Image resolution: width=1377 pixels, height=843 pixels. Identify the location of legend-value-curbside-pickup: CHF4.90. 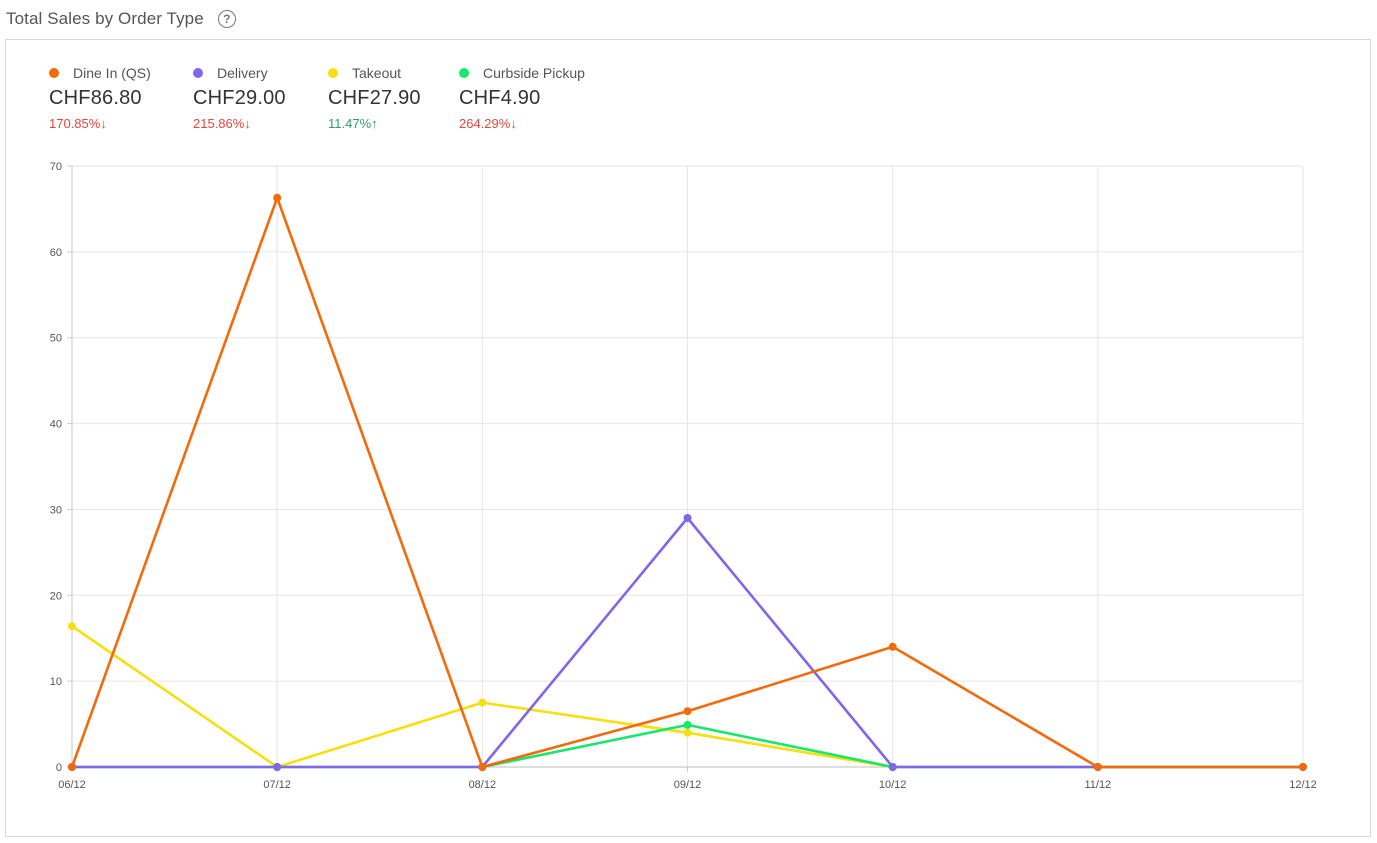
(500, 98).